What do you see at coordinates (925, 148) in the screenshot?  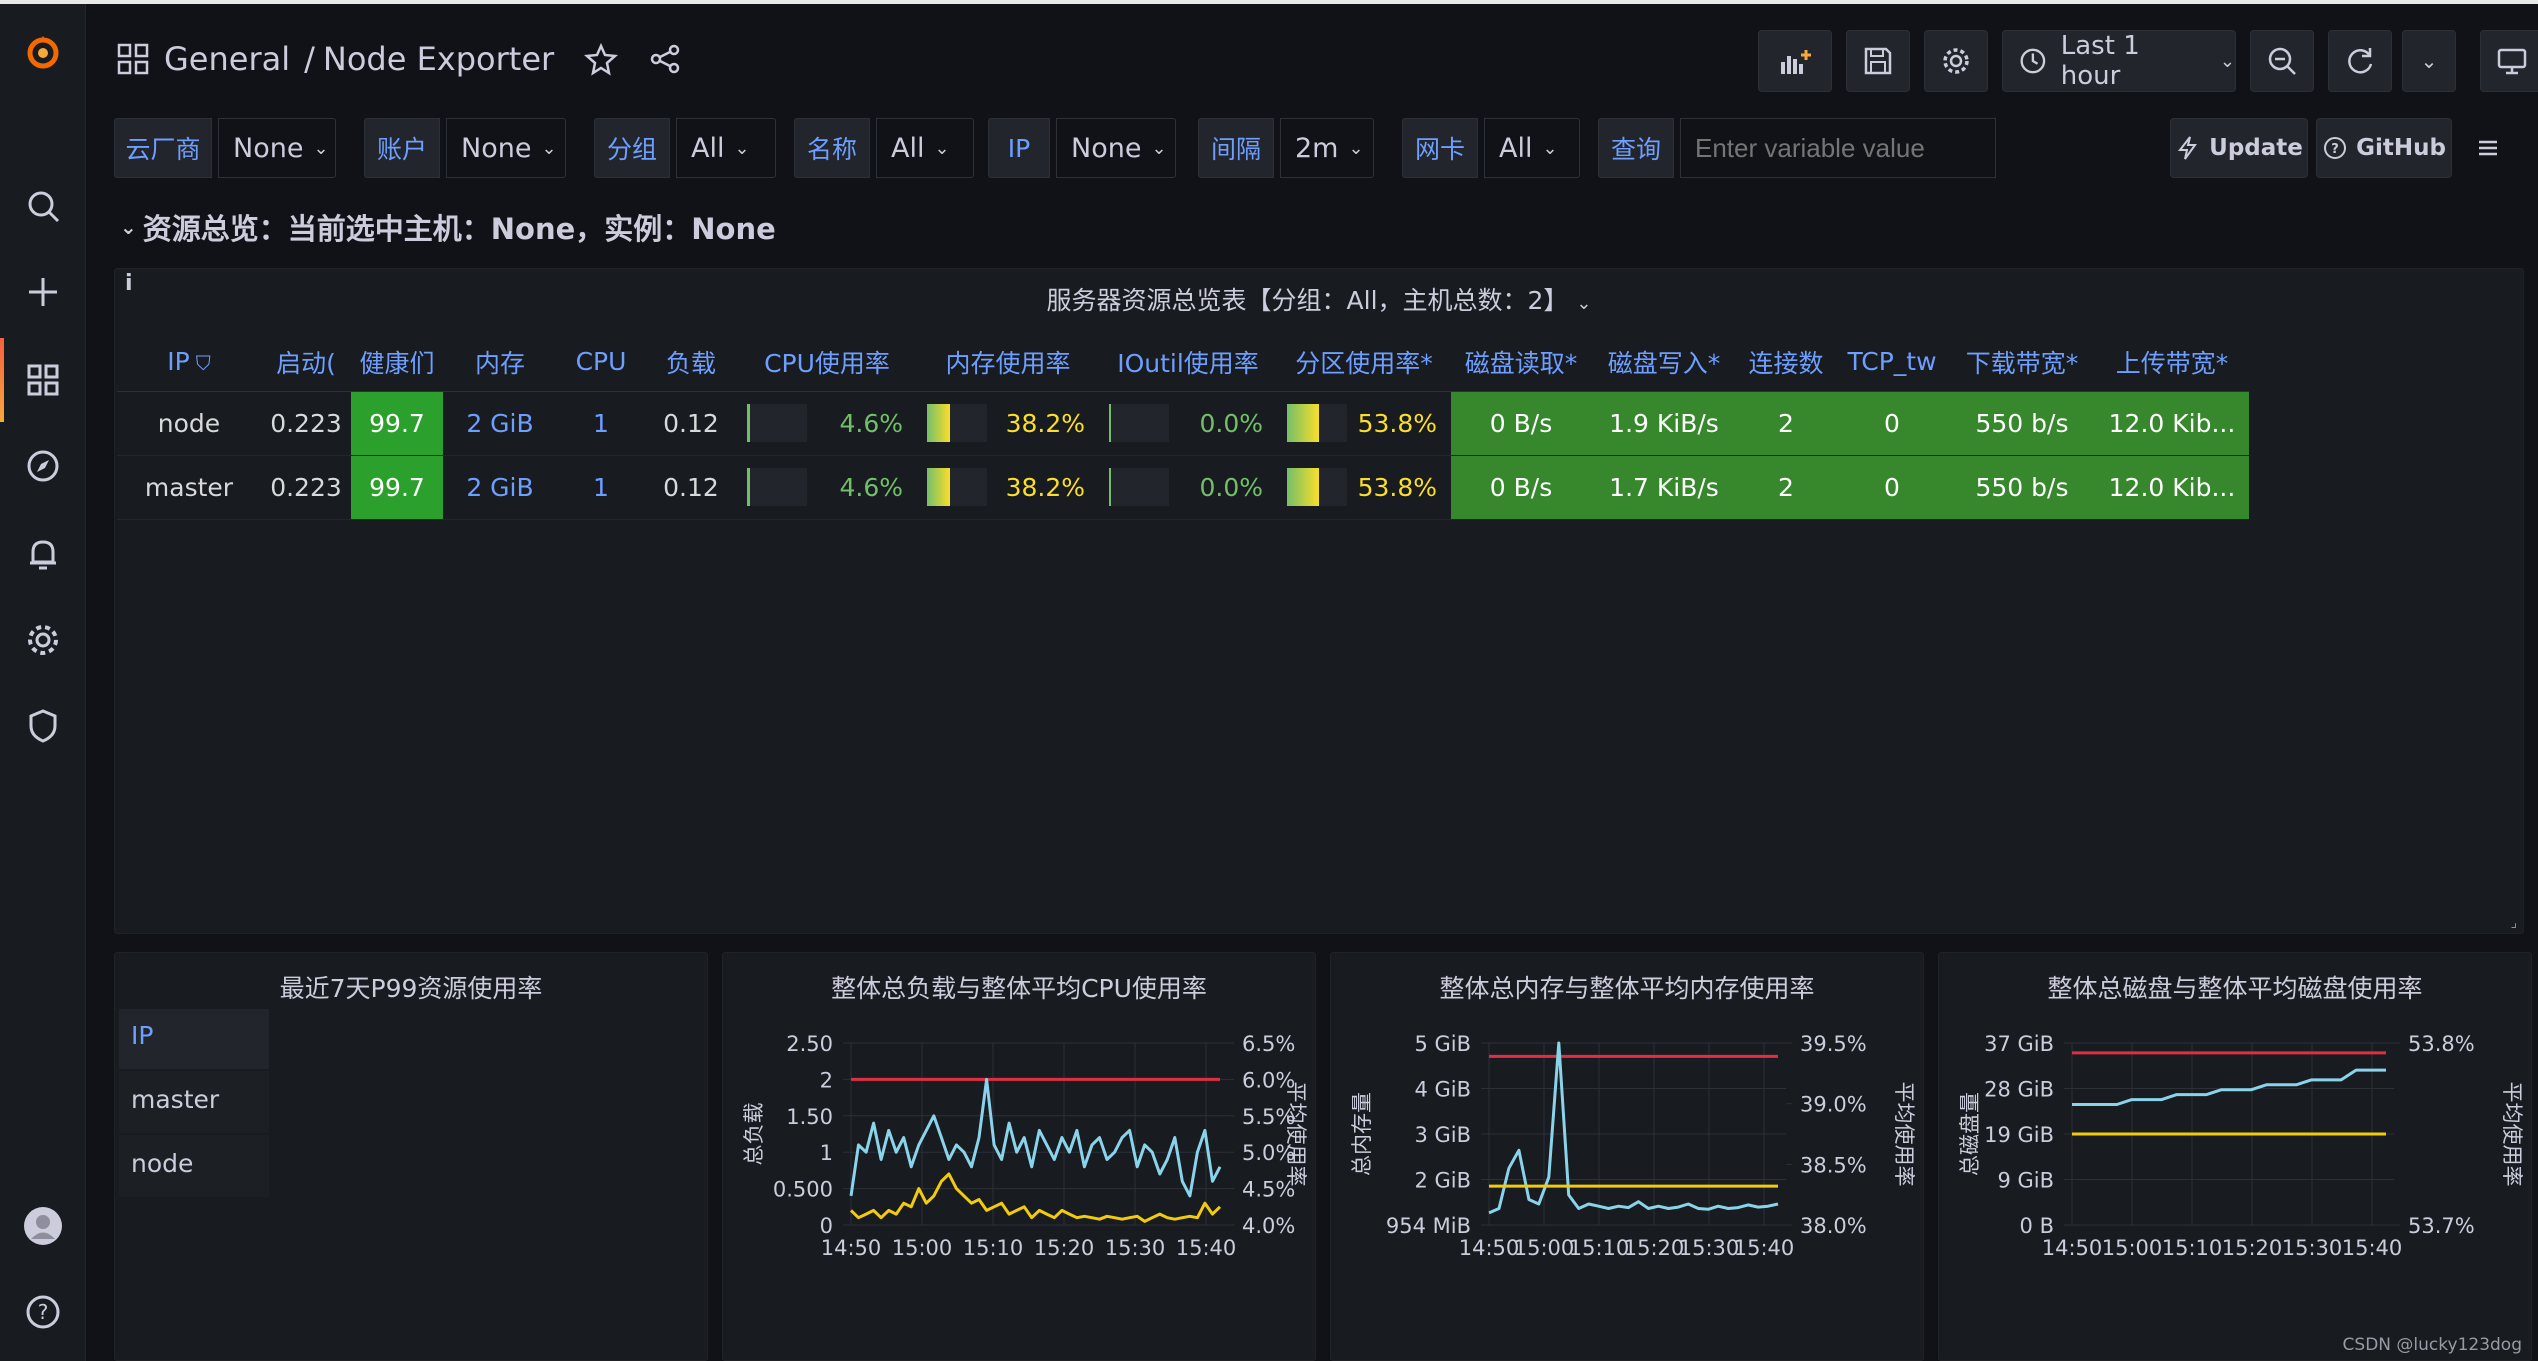 I see `variable-select-name: All ⌄` at bounding box center [925, 148].